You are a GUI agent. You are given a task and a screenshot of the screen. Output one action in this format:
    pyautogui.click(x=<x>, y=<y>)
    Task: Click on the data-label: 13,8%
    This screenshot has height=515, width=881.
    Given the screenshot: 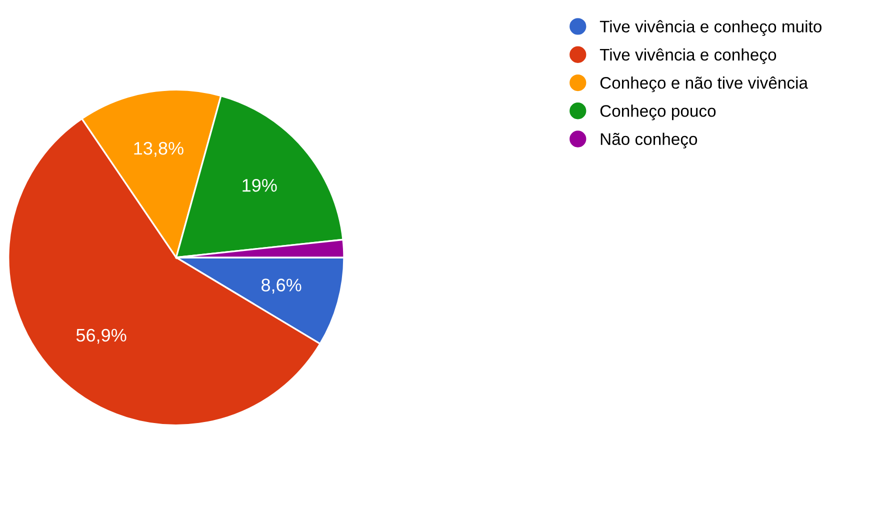 What is the action you would take?
    pyautogui.click(x=159, y=149)
    